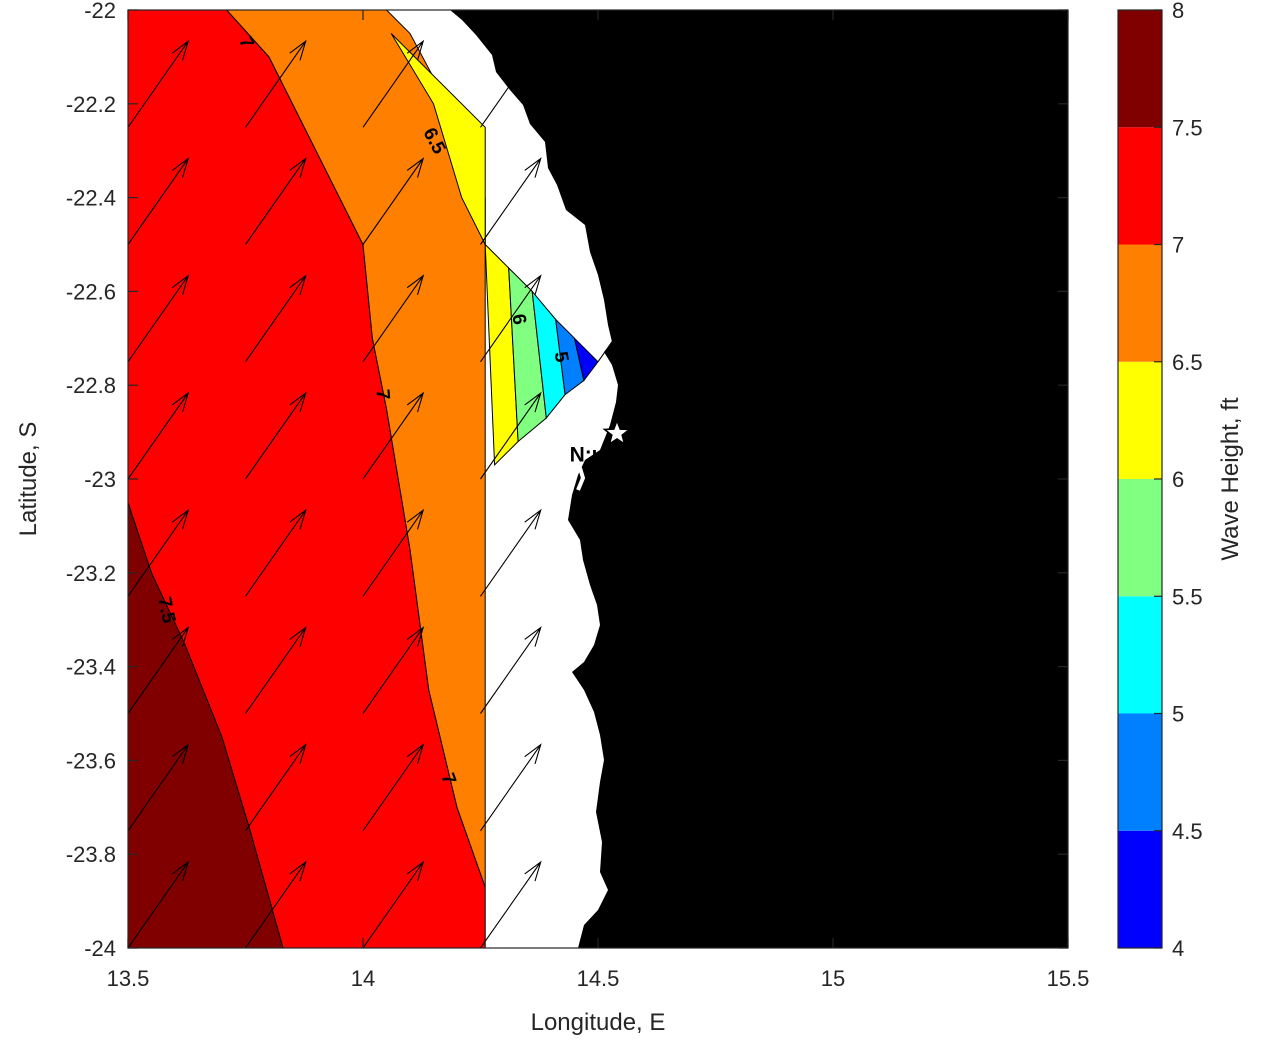 This screenshot has width=1261, height=1040. What do you see at coordinates (1187, 127) in the screenshot?
I see `colorbar-tick-label: 7.5` at bounding box center [1187, 127].